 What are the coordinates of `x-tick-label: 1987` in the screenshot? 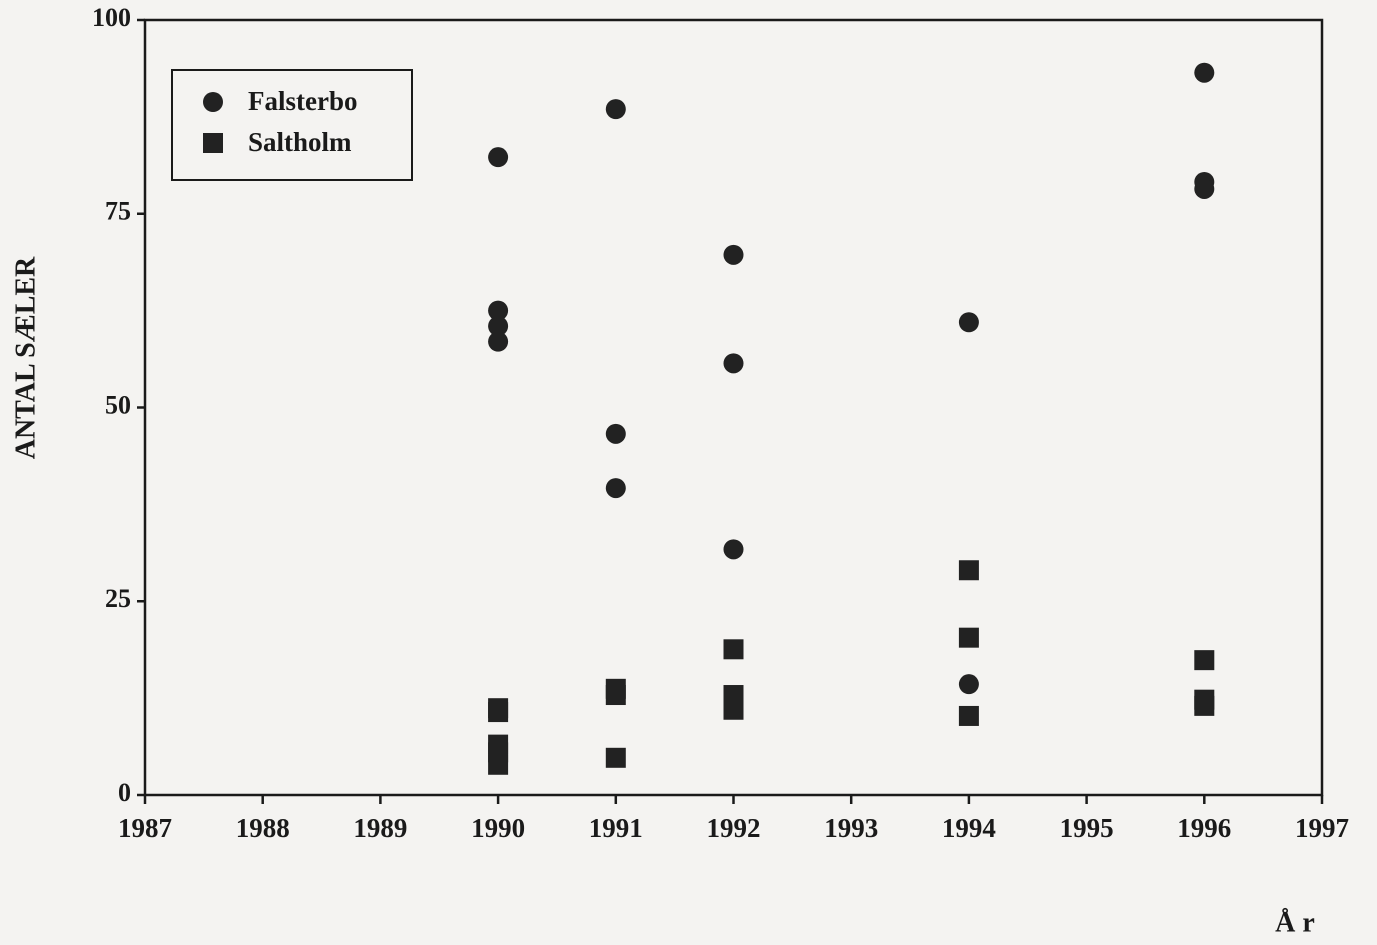 It's located at (145, 828).